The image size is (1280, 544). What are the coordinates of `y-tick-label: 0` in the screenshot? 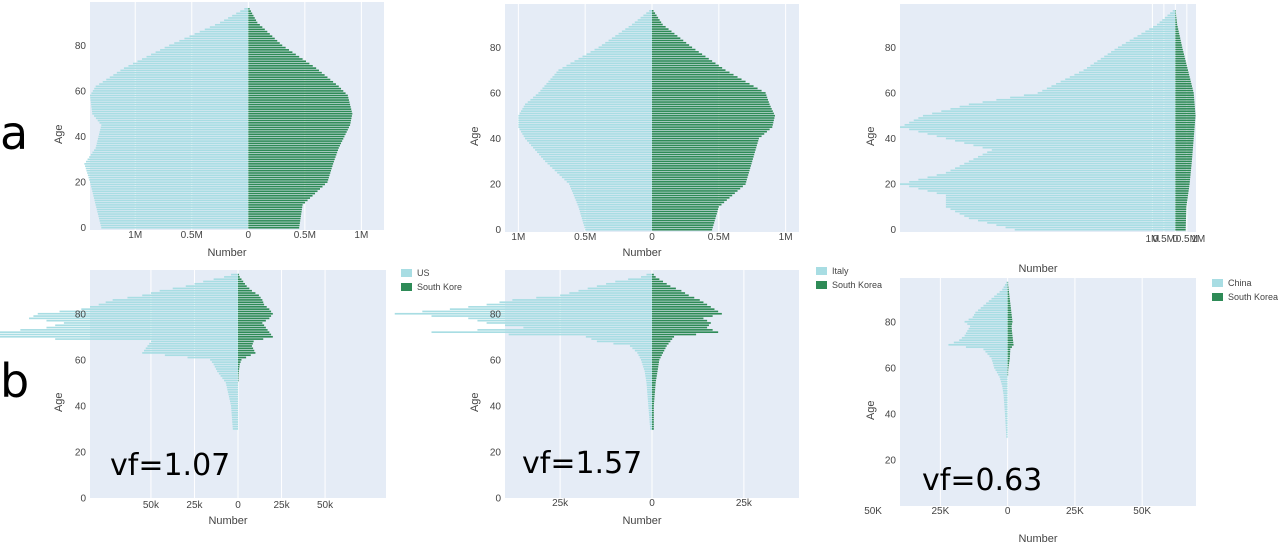 It's located at (83, 499).